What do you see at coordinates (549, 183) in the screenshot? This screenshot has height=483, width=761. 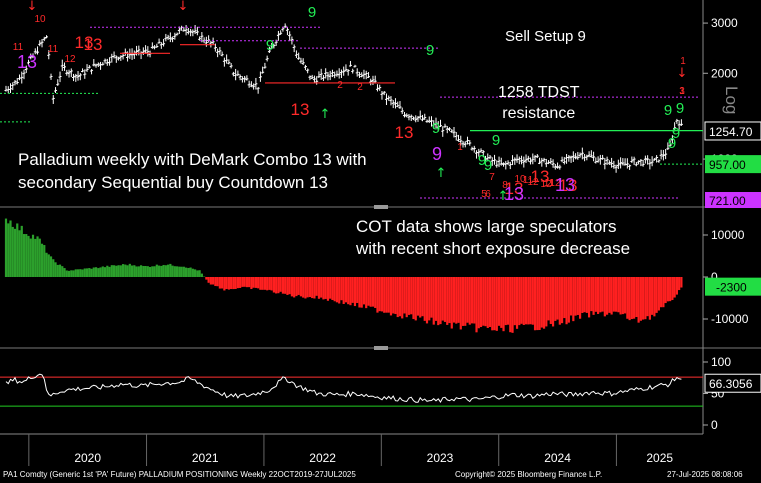 I see `td-countdown-label: 11` at bounding box center [549, 183].